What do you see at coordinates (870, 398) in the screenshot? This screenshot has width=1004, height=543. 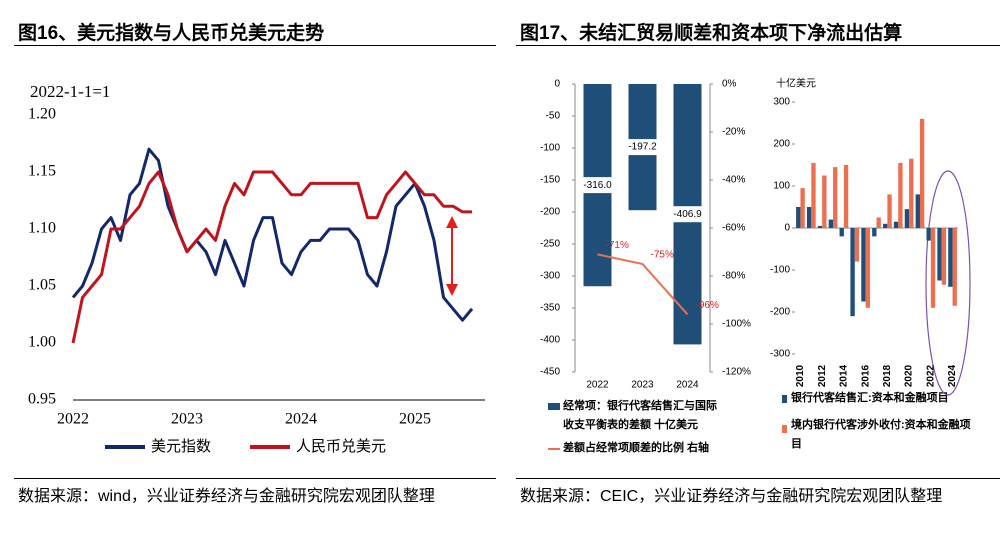 I see `legend-label: 银行代客结售汇:资本和金融项目` at bounding box center [870, 398].